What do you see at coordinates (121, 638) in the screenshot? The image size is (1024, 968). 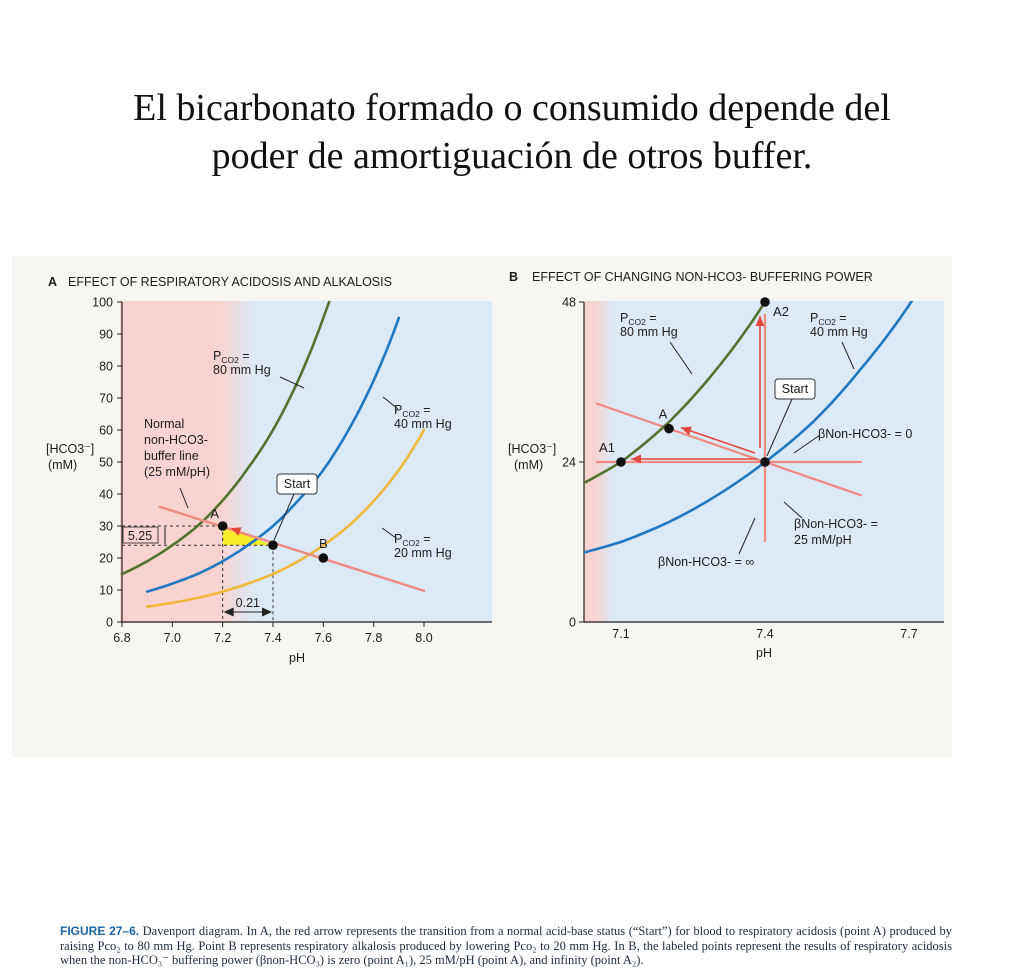 I see `panel-a-xtick-label: 6.8` at bounding box center [121, 638].